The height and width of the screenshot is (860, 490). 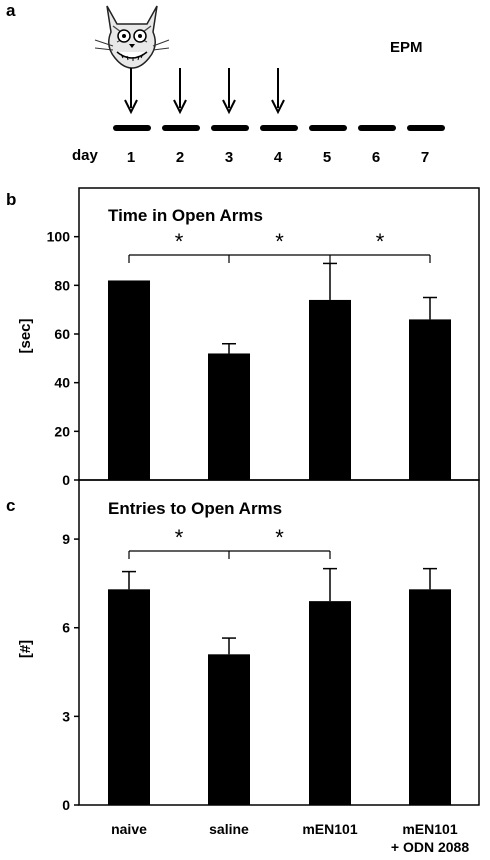 What do you see at coordinates (229, 829) in the screenshot?
I see `x-tick-label: saline` at bounding box center [229, 829].